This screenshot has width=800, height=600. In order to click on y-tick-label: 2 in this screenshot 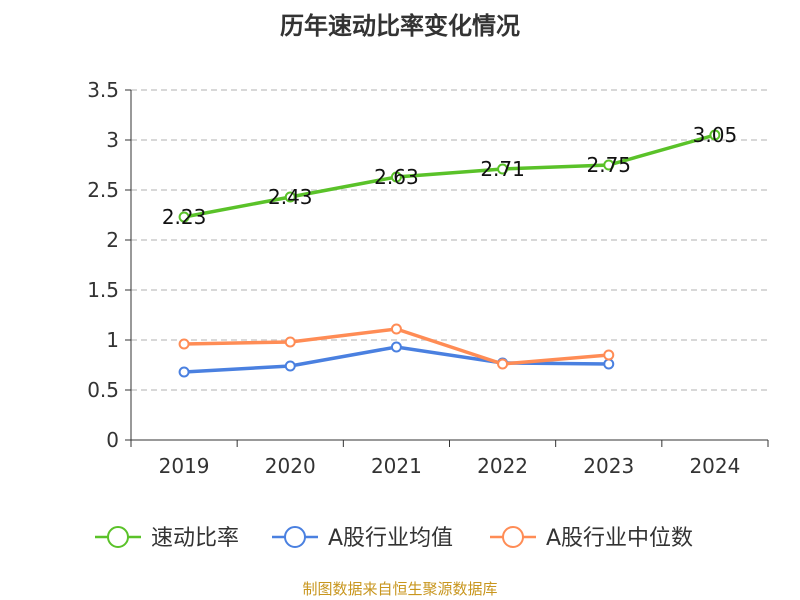, I will do `click(112, 240)`.